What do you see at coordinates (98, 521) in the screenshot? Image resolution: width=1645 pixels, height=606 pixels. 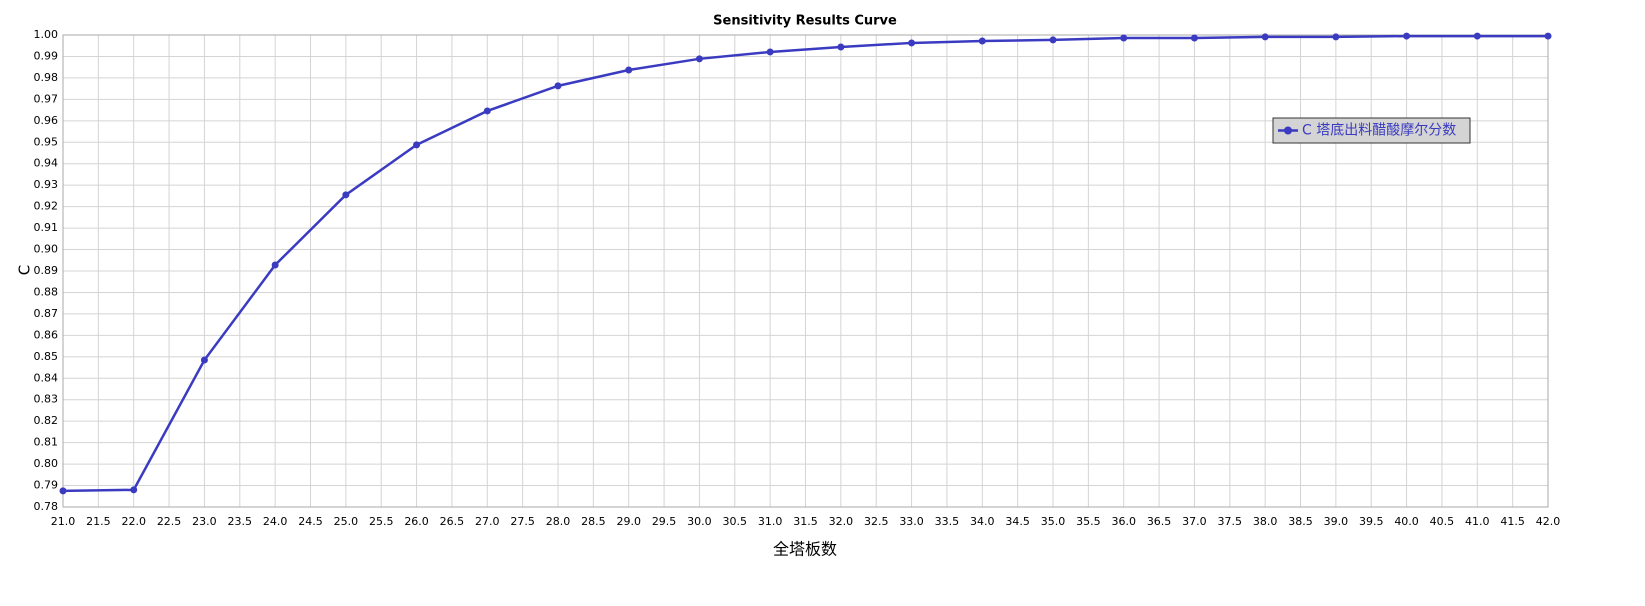 I see `x-tick-label: 21.5` at bounding box center [98, 521].